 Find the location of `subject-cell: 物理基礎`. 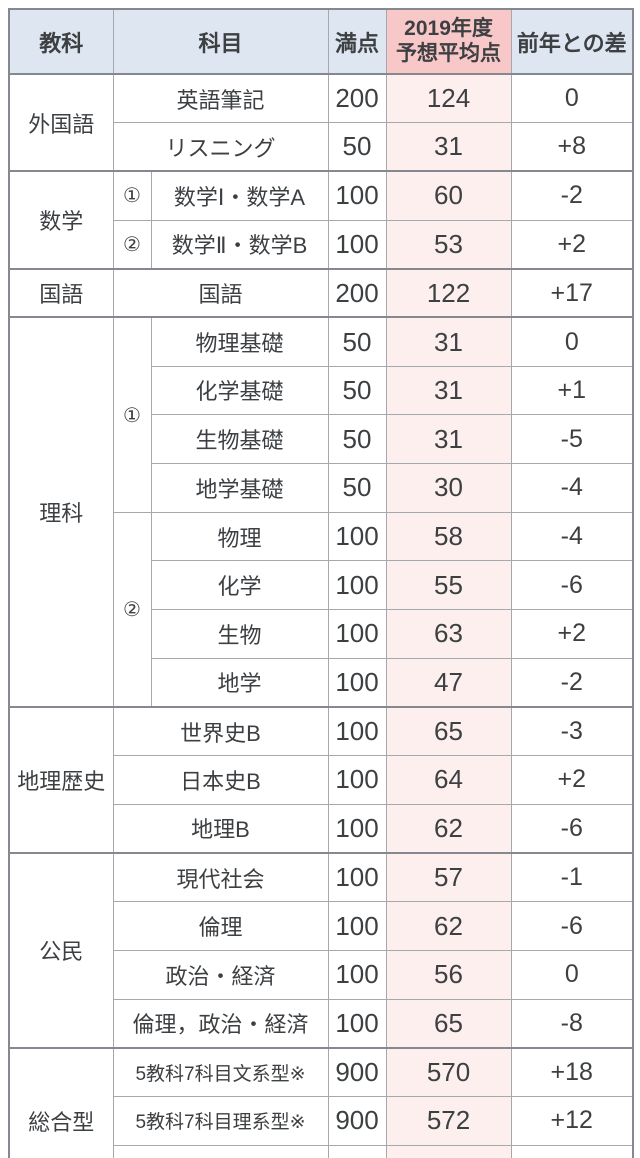

subject-cell: 物理基礎 is located at coordinates (239, 341).